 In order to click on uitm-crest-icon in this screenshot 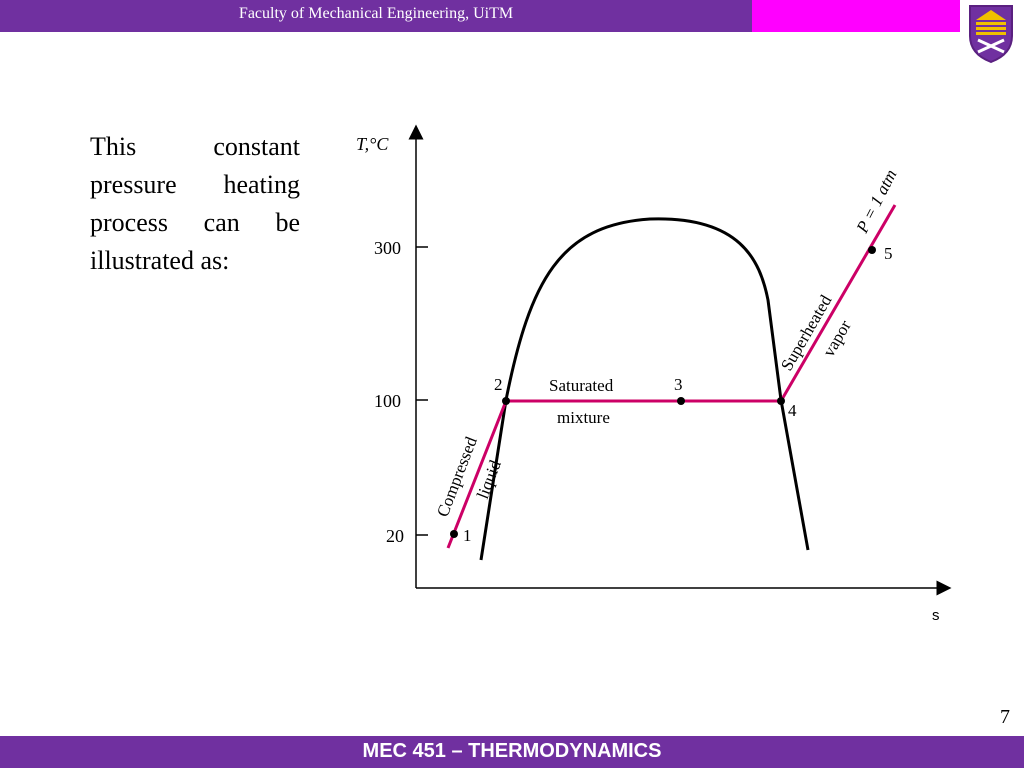, I will do `click(991, 34)`.